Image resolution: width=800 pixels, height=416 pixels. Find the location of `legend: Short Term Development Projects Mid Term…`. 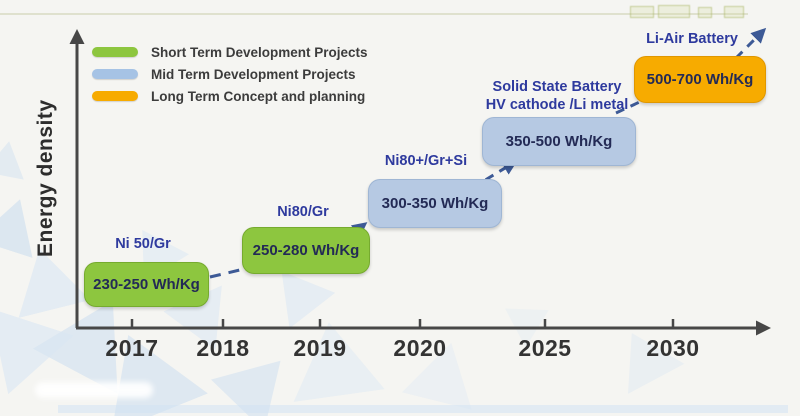

legend: Short Term Development Projects Mid Term… is located at coordinates (230, 74).